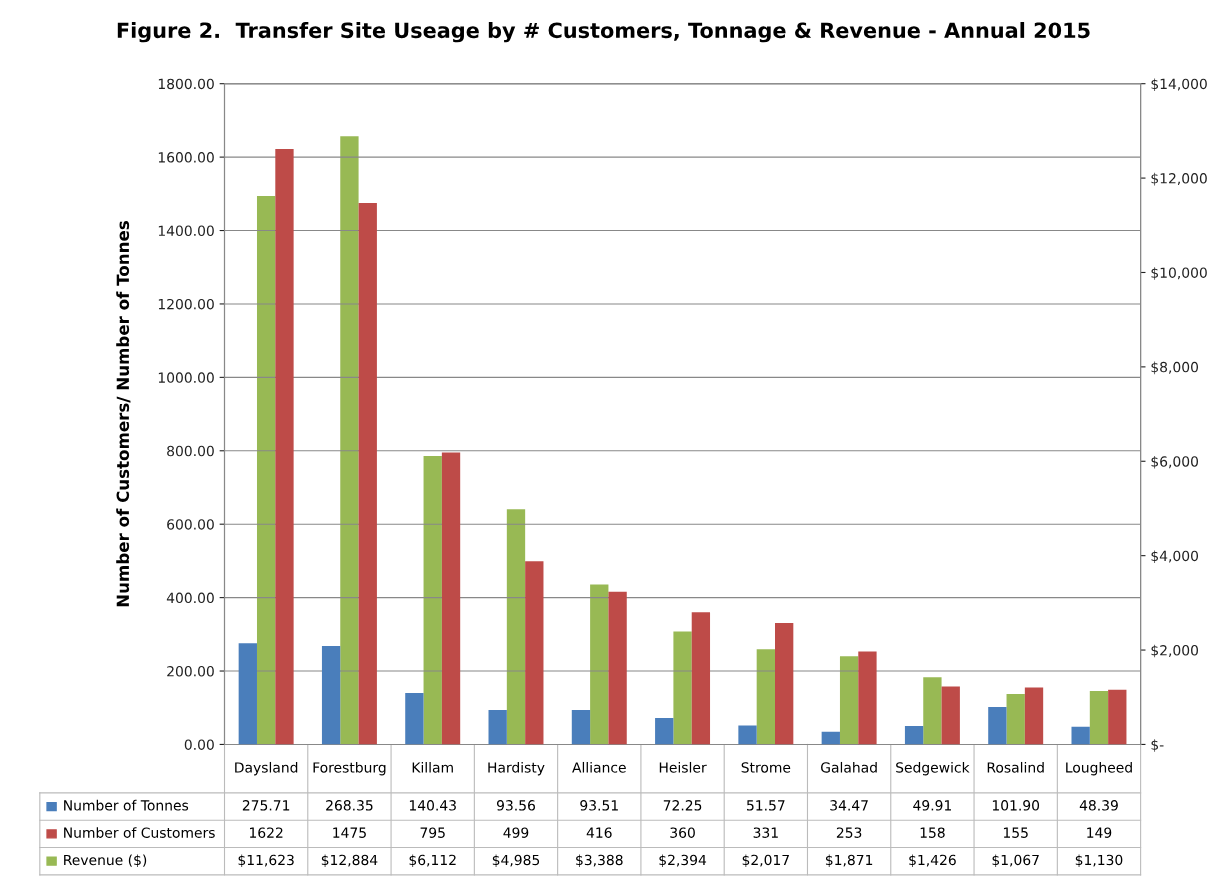 The height and width of the screenshot is (881, 1207). What do you see at coordinates (1099, 768) in the screenshot?
I see `x-tick-label: Lougheed` at bounding box center [1099, 768].